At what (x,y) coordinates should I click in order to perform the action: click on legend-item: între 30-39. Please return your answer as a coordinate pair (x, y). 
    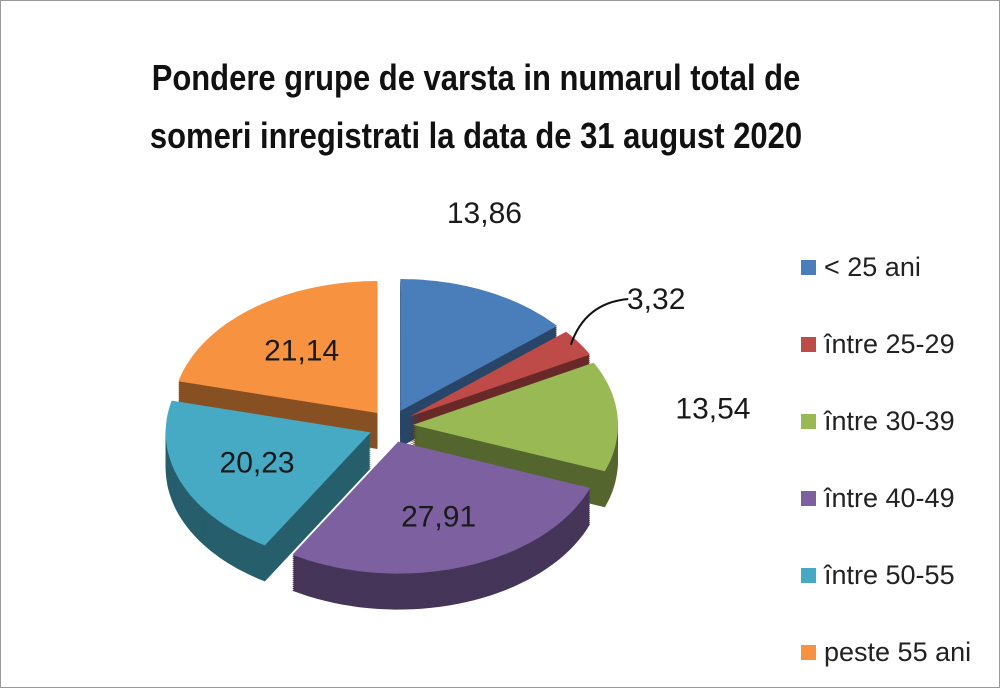
    Looking at the image, I should click on (886, 421).